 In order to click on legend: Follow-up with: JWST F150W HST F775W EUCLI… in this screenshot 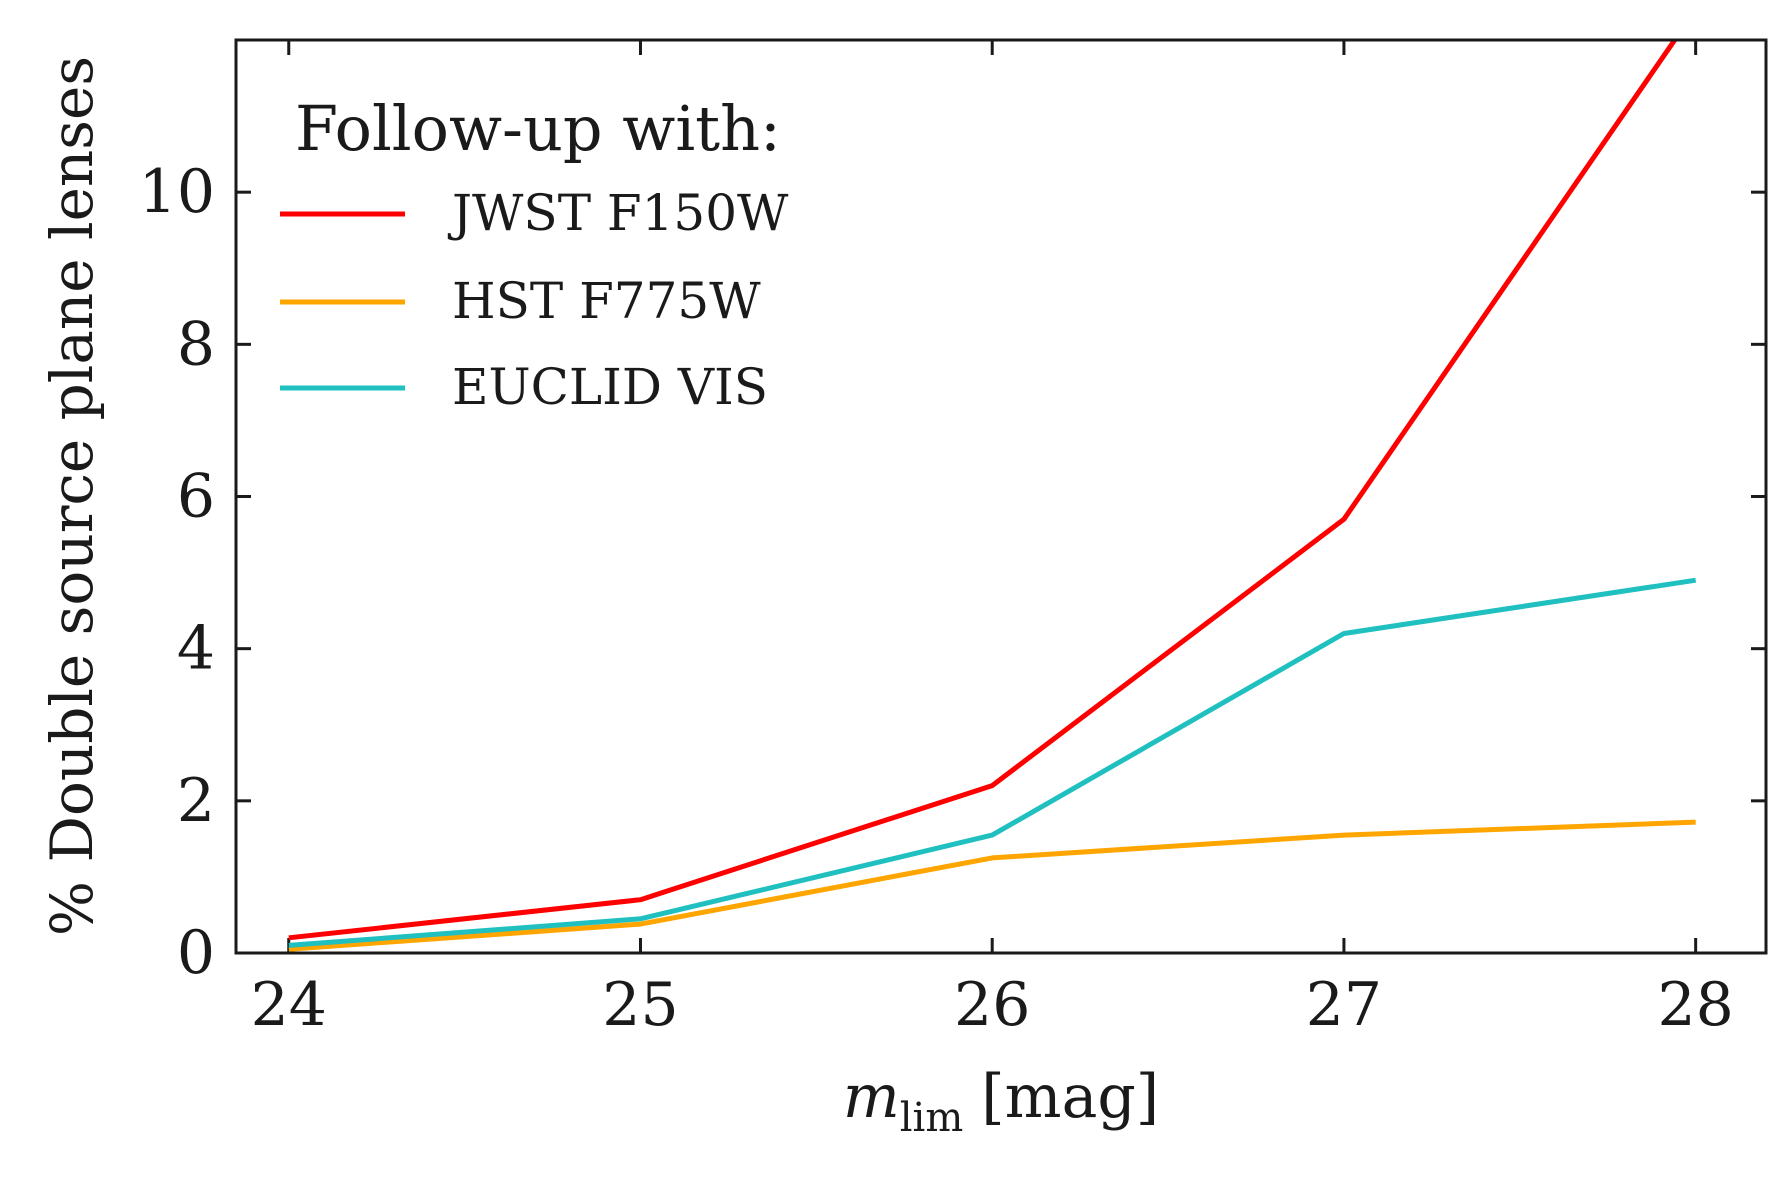, I will do `click(534, 254)`.